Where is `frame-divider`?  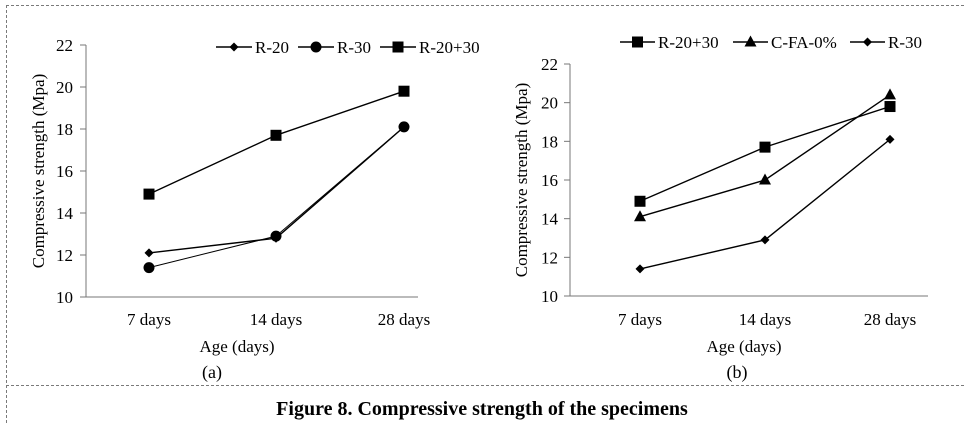 frame-divider is located at coordinates (485, 385).